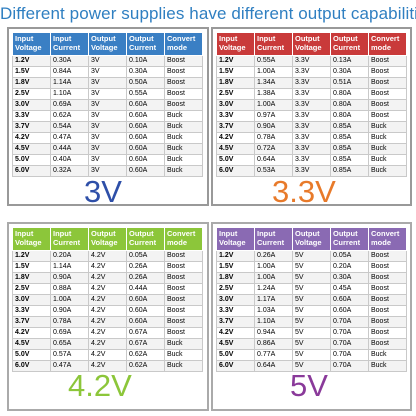 This screenshot has height=416, width=416. What do you see at coordinates (69, 322) in the screenshot?
I see `cell-input-current: 0.78A` at bounding box center [69, 322].